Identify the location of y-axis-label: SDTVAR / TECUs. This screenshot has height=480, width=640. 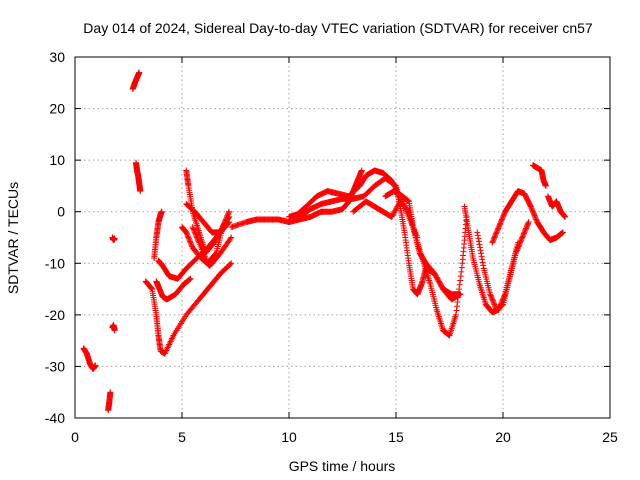
(13, 238).